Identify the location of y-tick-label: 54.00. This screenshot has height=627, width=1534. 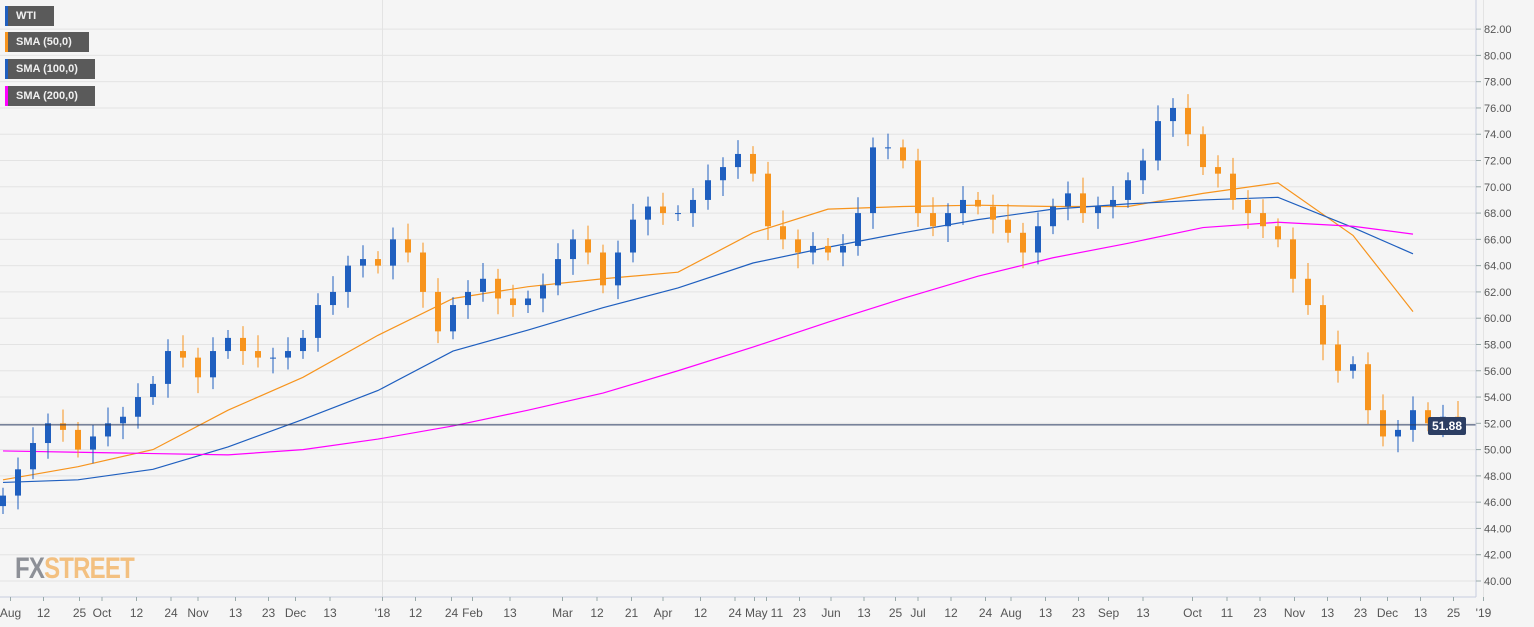
(1498, 398).